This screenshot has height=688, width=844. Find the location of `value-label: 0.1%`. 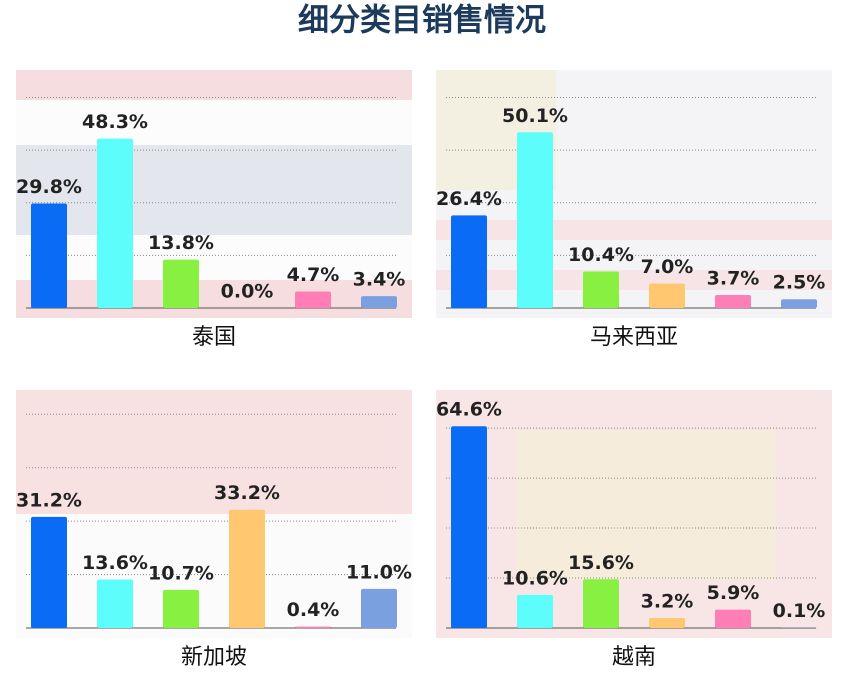

value-label: 0.1% is located at coordinates (799, 611).